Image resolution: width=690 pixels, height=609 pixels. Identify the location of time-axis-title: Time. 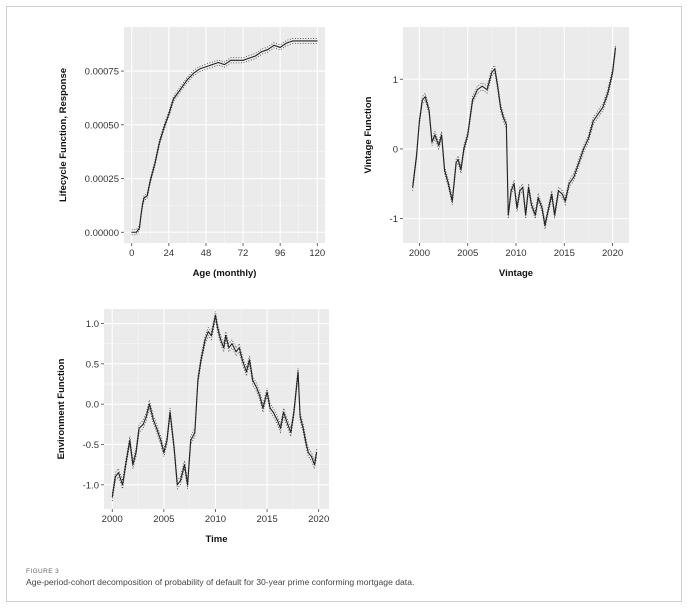
(216, 539).